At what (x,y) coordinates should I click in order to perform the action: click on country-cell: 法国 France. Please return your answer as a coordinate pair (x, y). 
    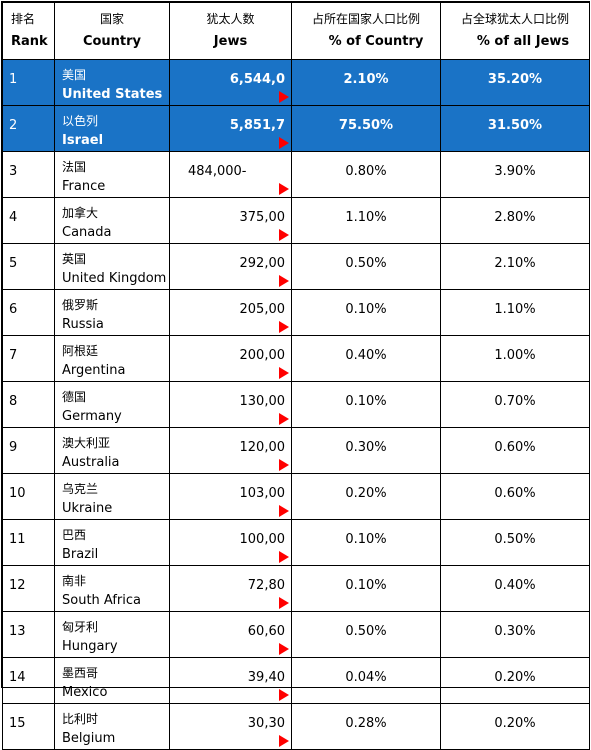
    Looking at the image, I should click on (112, 174).